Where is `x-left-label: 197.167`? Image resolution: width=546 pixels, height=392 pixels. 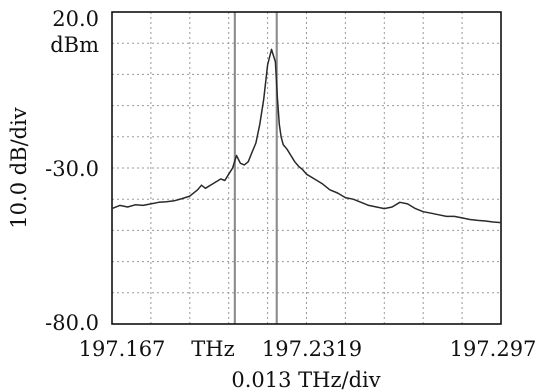
x-left-label: 197.167 is located at coordinates (122, 349).